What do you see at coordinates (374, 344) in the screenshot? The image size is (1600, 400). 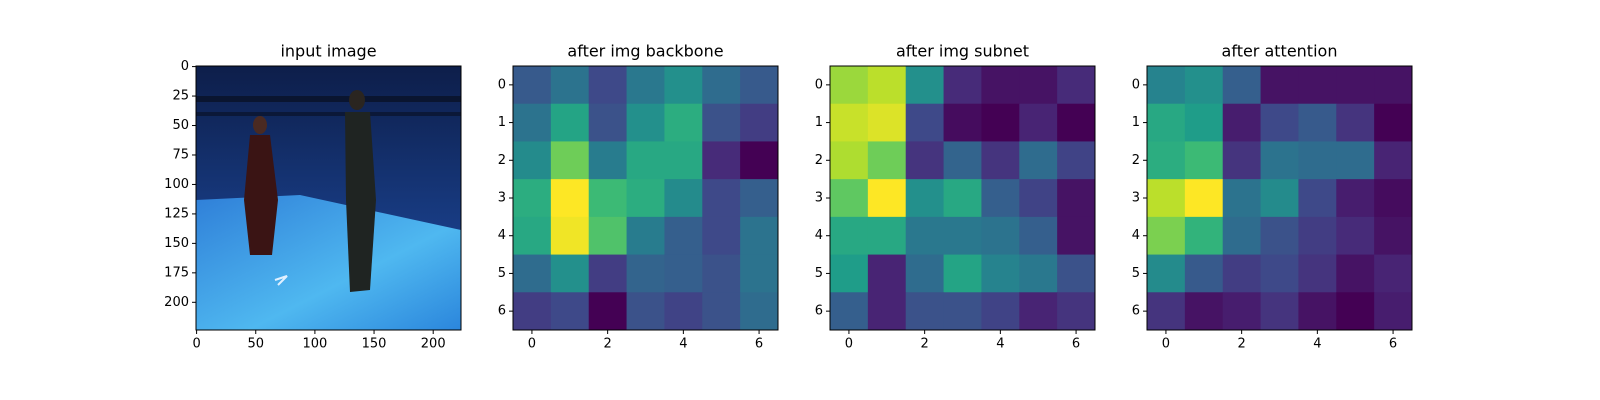 I see `x-tick-label: 150` at bounding box center [374, 344].